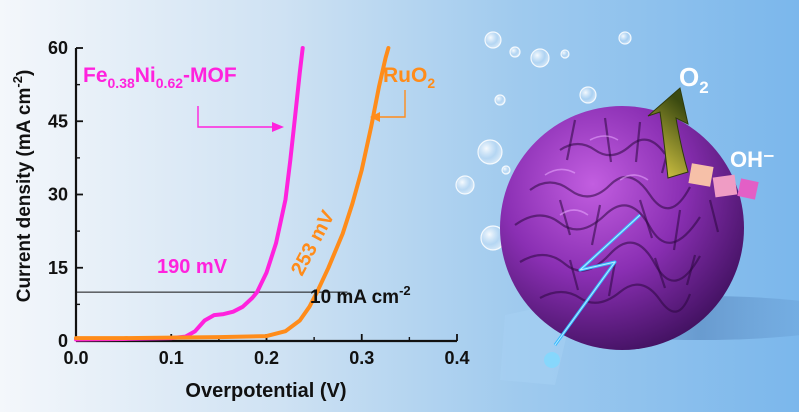 The height and width of the screenshot is (412, 799). Describe the element at coordinates (160, 77) in the screenshot. I see `legend-mof: Fe0.38Ni0.62-MOF` at that location.